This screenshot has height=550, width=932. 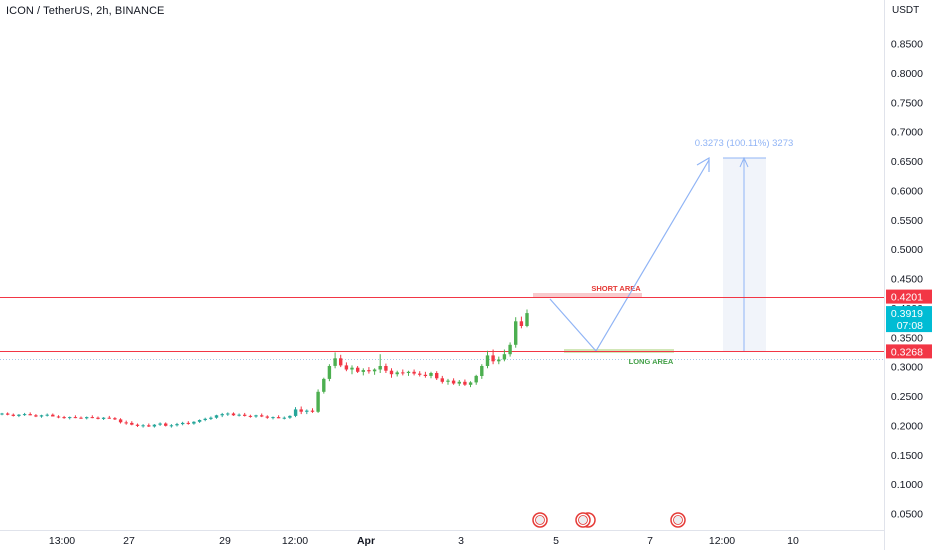 I want to click on symbol-title: ICON / TetherUS, 2h, BINANCE, so click(x=85, y=11).